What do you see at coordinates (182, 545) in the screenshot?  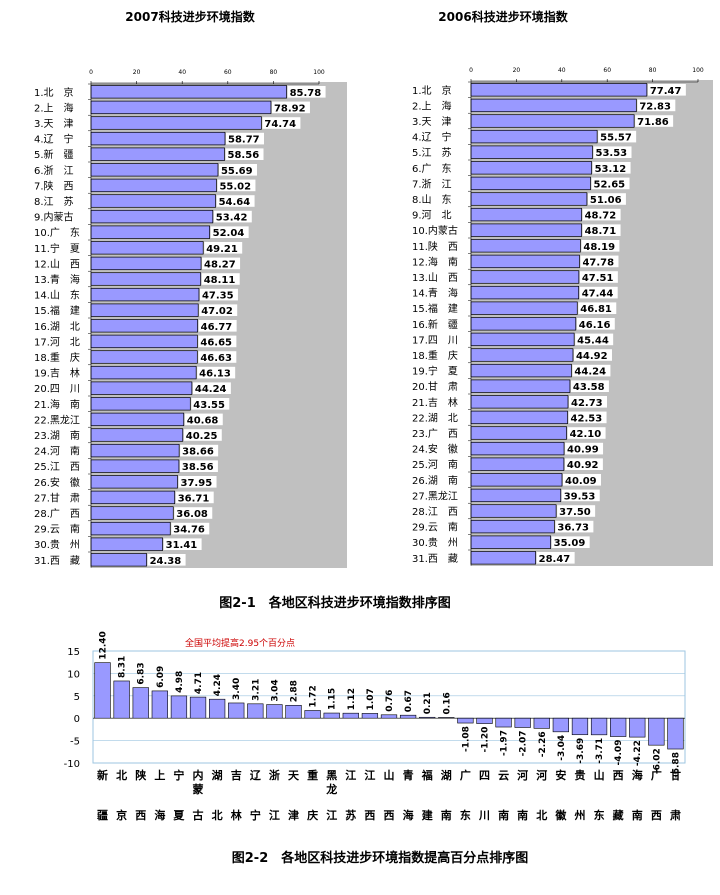 I see `data-label: 31.41` at bounding box center [182, 545].